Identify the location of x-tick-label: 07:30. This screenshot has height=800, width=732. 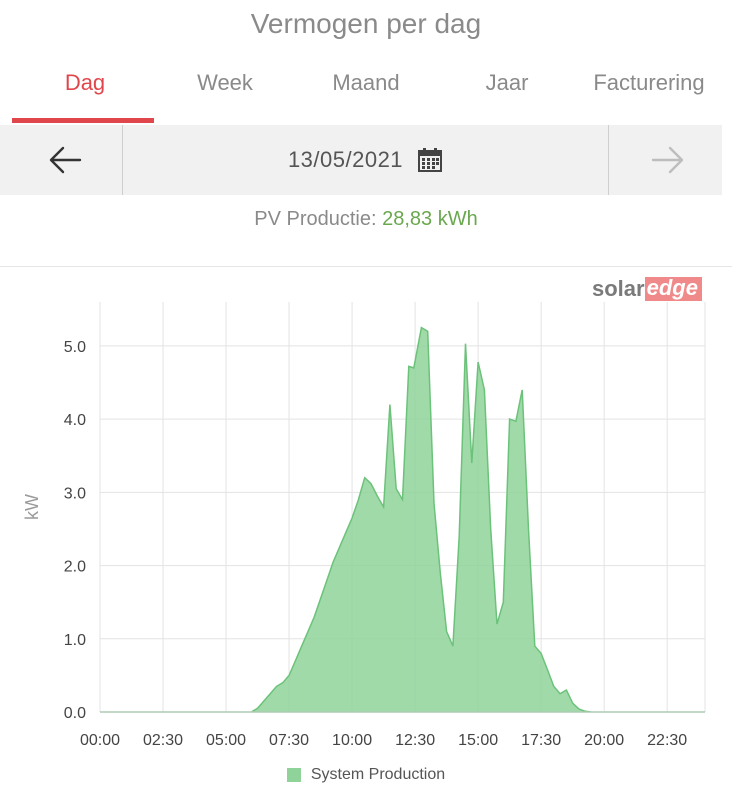
(289, 740).